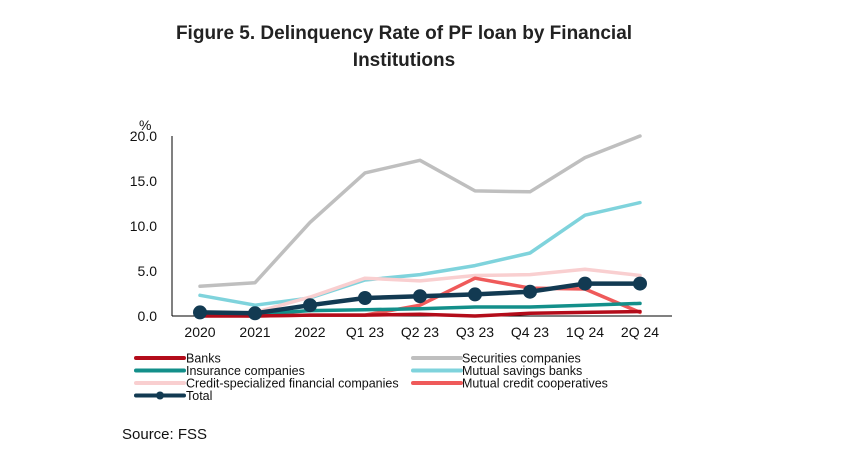 The width and height of the screenshot is (865, 449). I want to click on legend-label: Total, so click(199, 396).